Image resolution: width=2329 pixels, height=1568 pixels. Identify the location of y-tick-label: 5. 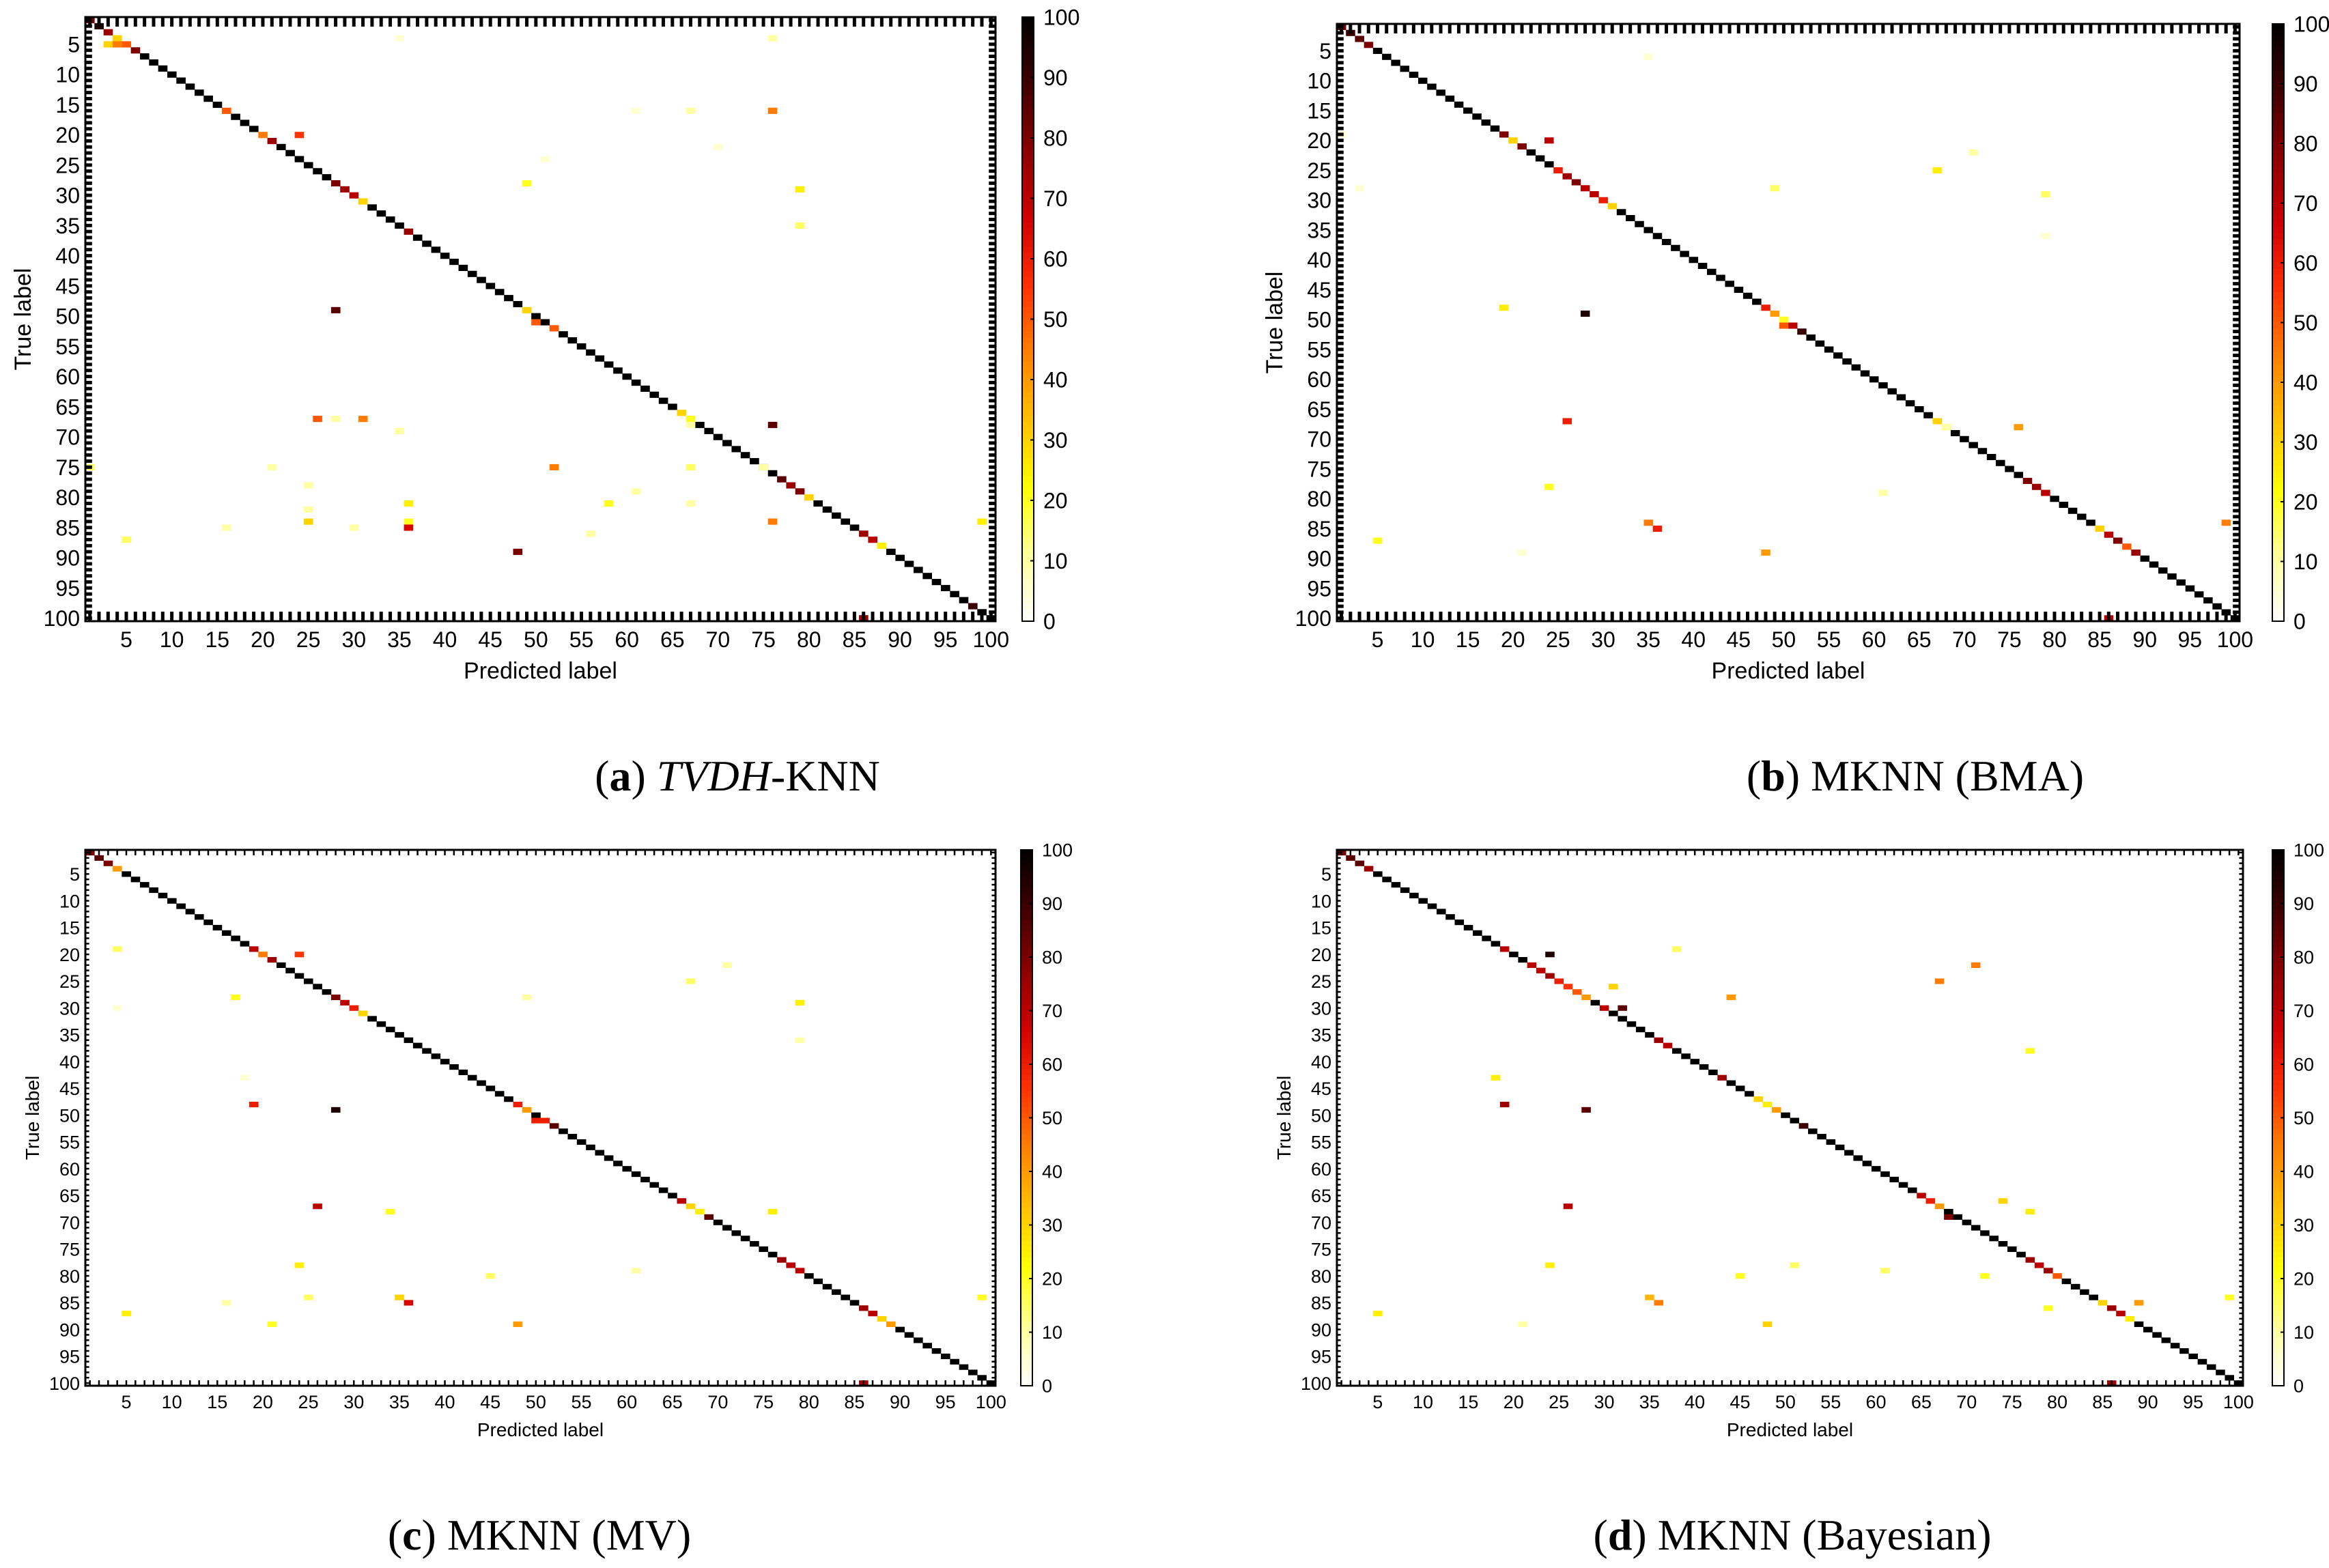
(1325, 51).